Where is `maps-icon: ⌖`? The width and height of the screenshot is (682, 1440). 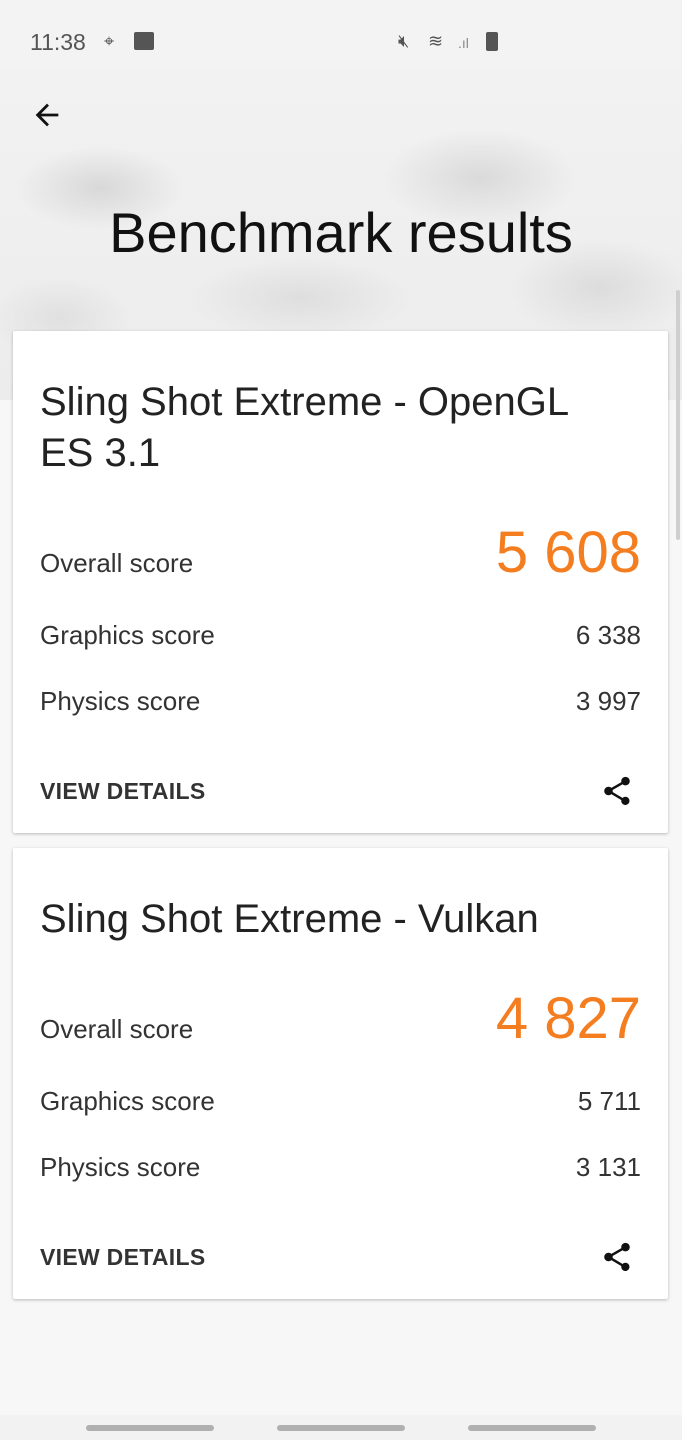
maps-icon: ⌖ is located at coordinates (109, 41).